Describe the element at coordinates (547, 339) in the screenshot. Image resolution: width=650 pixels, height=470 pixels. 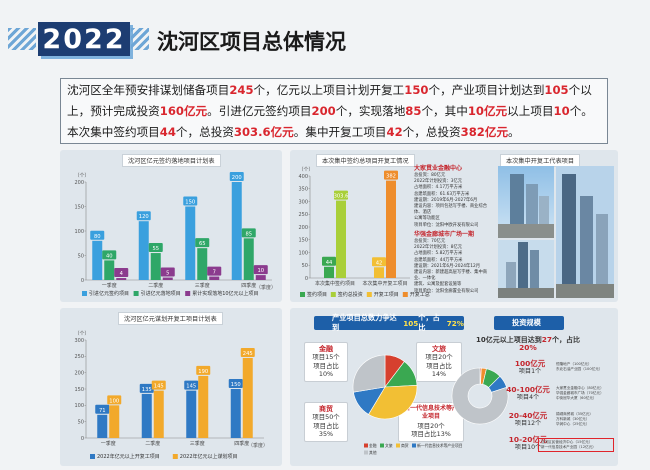
I see `headline-number: 27` at that location.